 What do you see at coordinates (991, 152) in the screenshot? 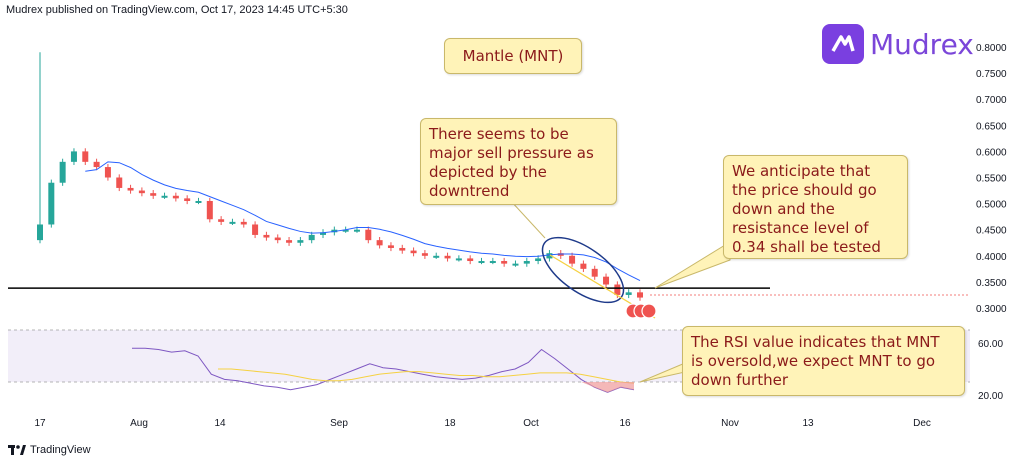
I see `price-tick-label-4: 0.6000` at bounding box center [991, 152].